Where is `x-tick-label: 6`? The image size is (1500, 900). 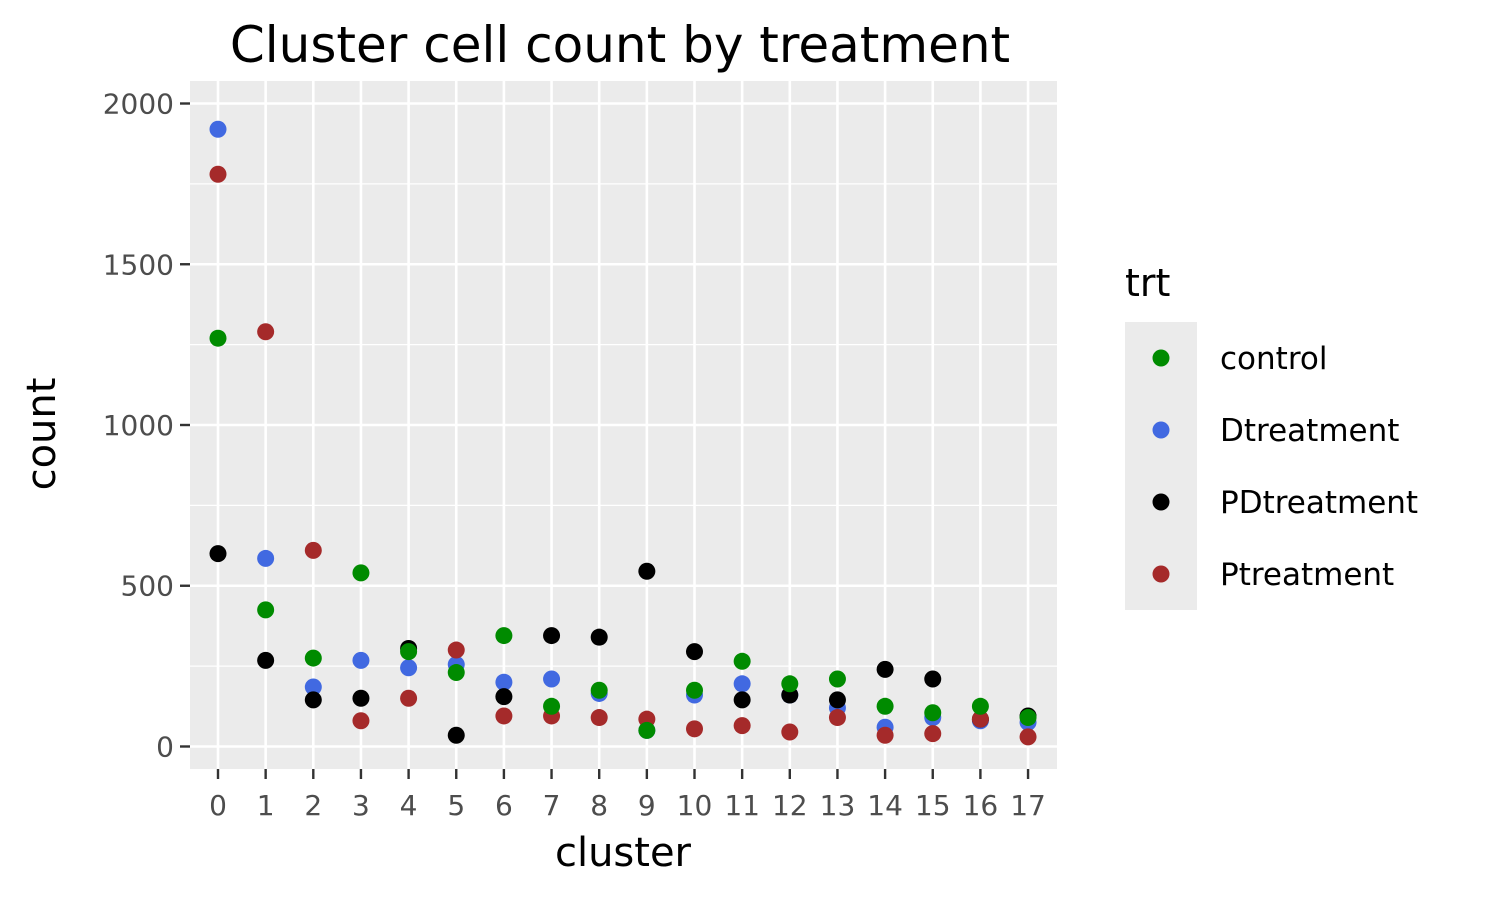
x-tick-label: 6 is located at coordinates (504, 805).